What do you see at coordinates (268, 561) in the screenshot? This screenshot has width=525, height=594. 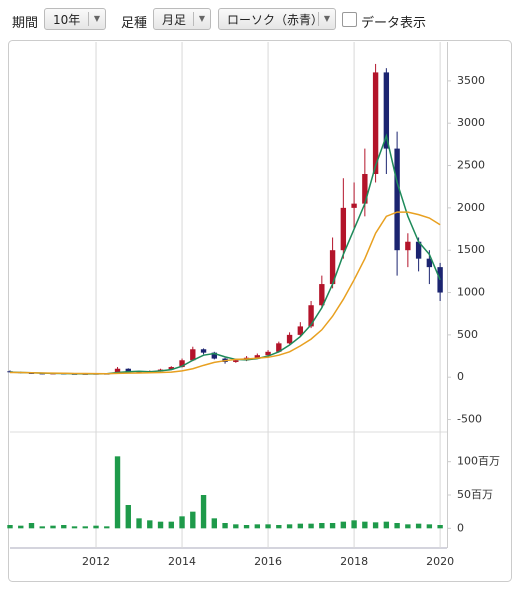 I see `x-tick-label: 2016` at bounding box center [268, 561].